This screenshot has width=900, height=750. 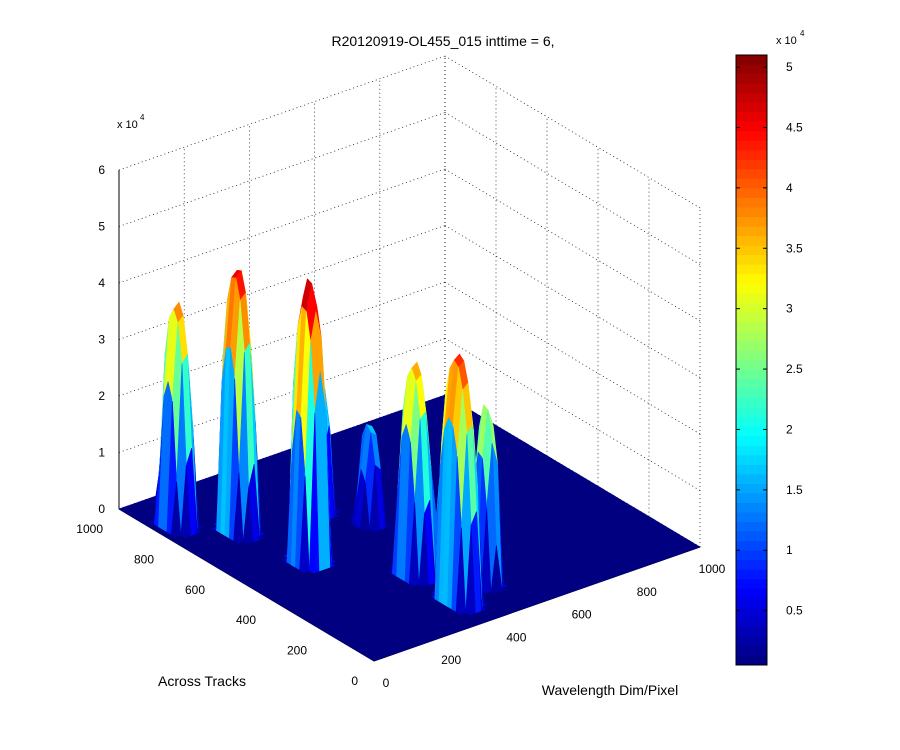 What do you see at coordinates (789, 67) in the screenshot?
I see `colorbar-tick-label: 5` at bounding box center [789, 67].